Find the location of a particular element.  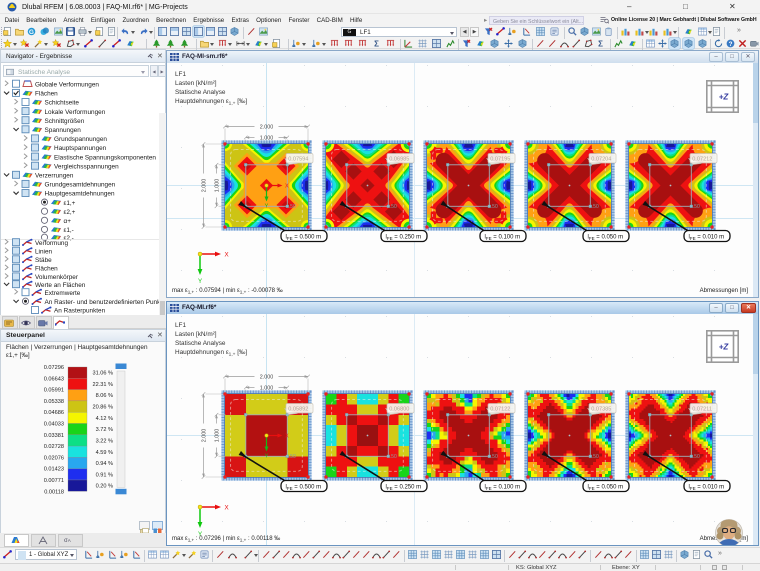

svg-text: ε2,+ is located at coordinates (70, 212).